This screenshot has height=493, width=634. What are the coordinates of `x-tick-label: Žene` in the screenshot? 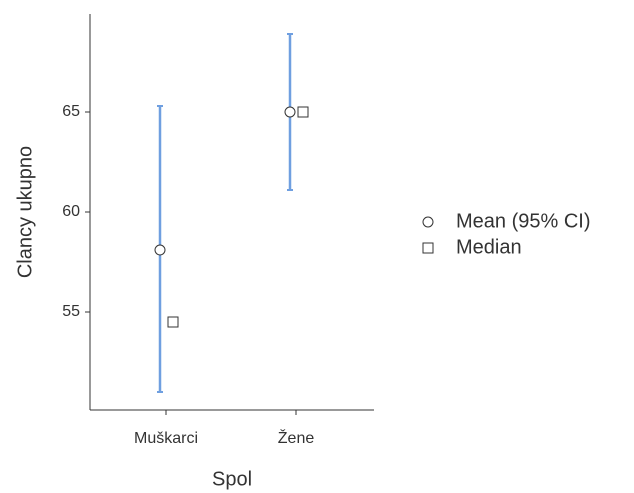 It's located at (296, 437).